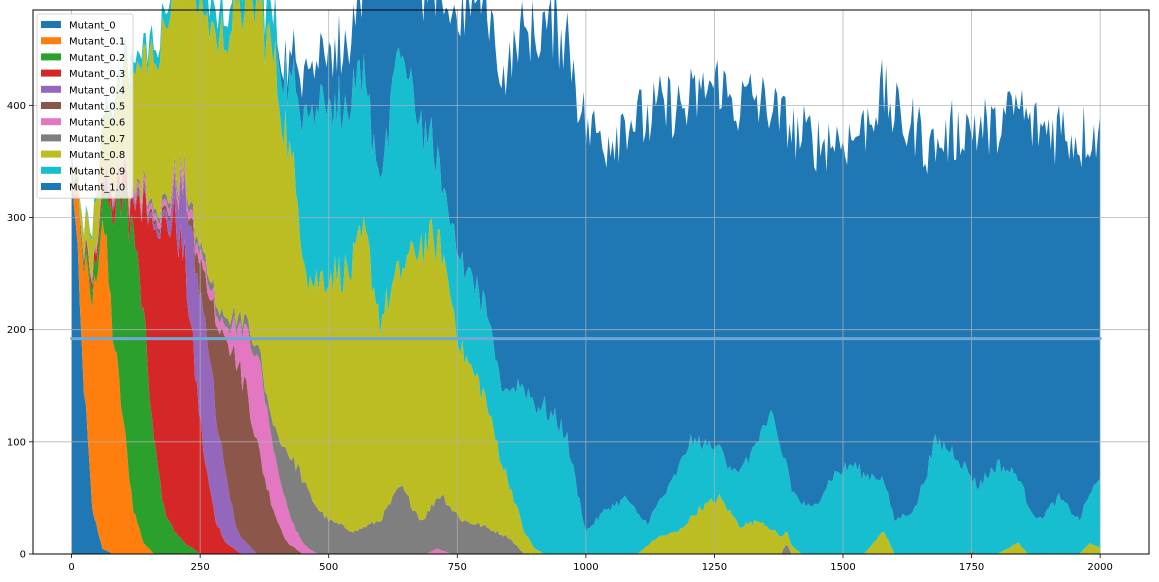  I want to click on x-tick-label: 1250, so click(714, 567).